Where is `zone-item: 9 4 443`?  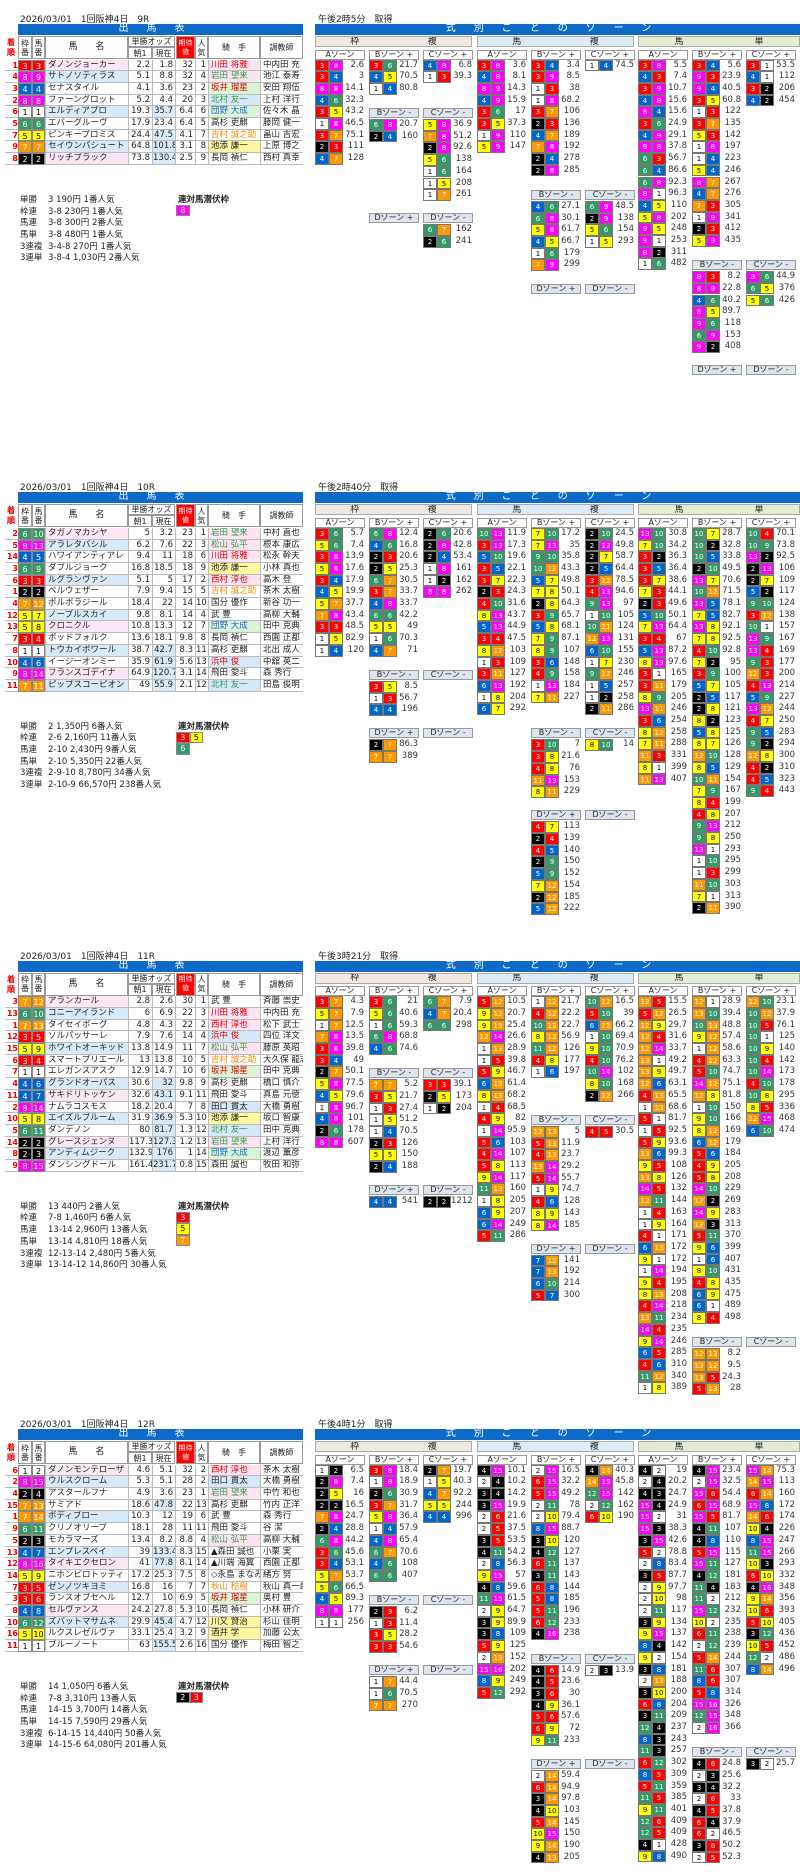 zone-item: 9 4 443 is located at coordinates (771, 791).